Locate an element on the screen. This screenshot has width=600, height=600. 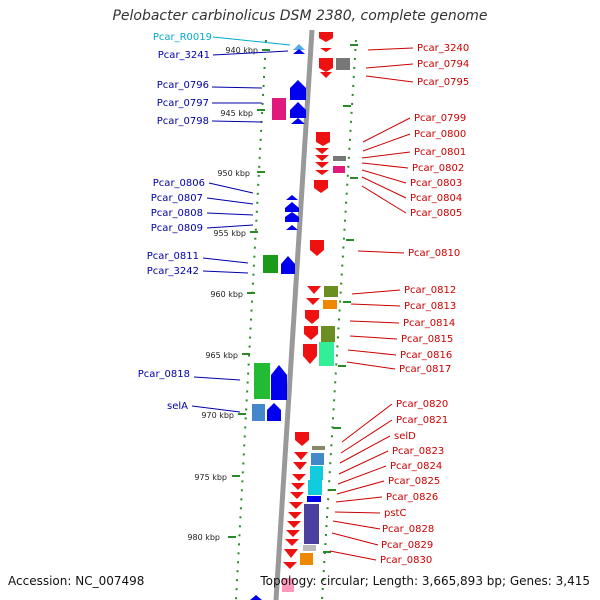
gene-label: Pcar_0800 is located at coordinates (440, 134).